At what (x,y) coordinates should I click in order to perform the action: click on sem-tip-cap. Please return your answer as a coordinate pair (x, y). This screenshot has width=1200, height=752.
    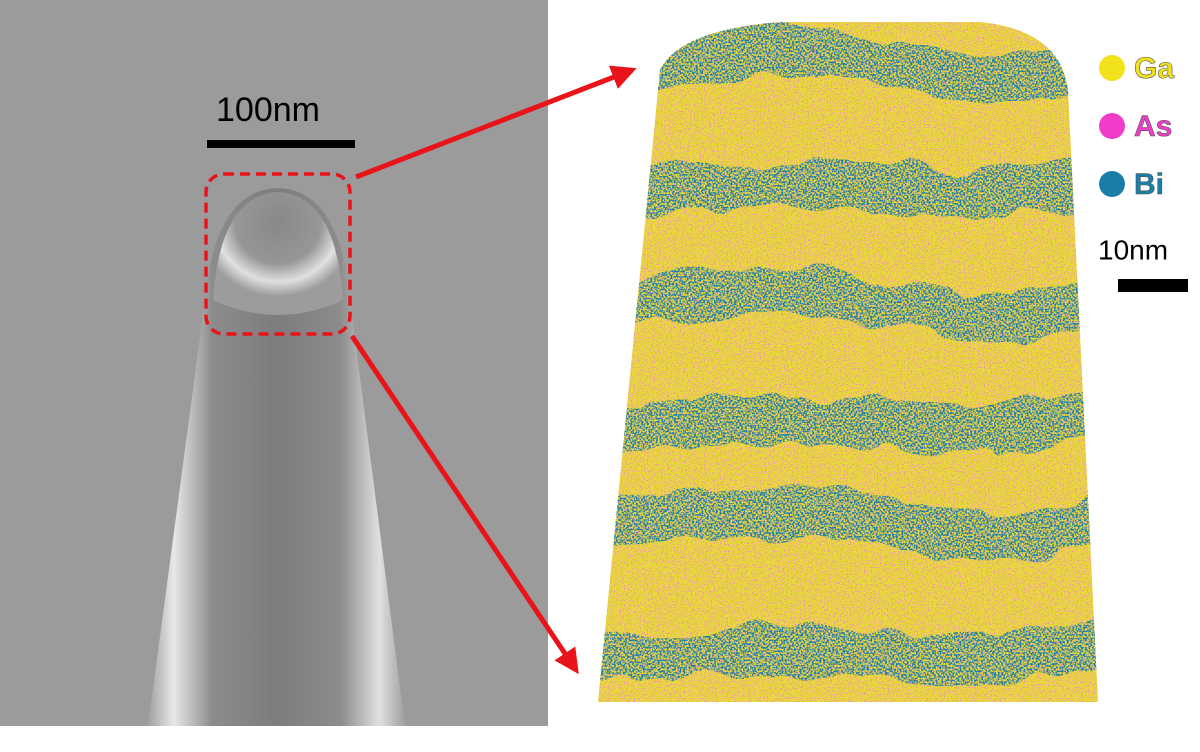
    Looking at the image, I should click on (278, 253).